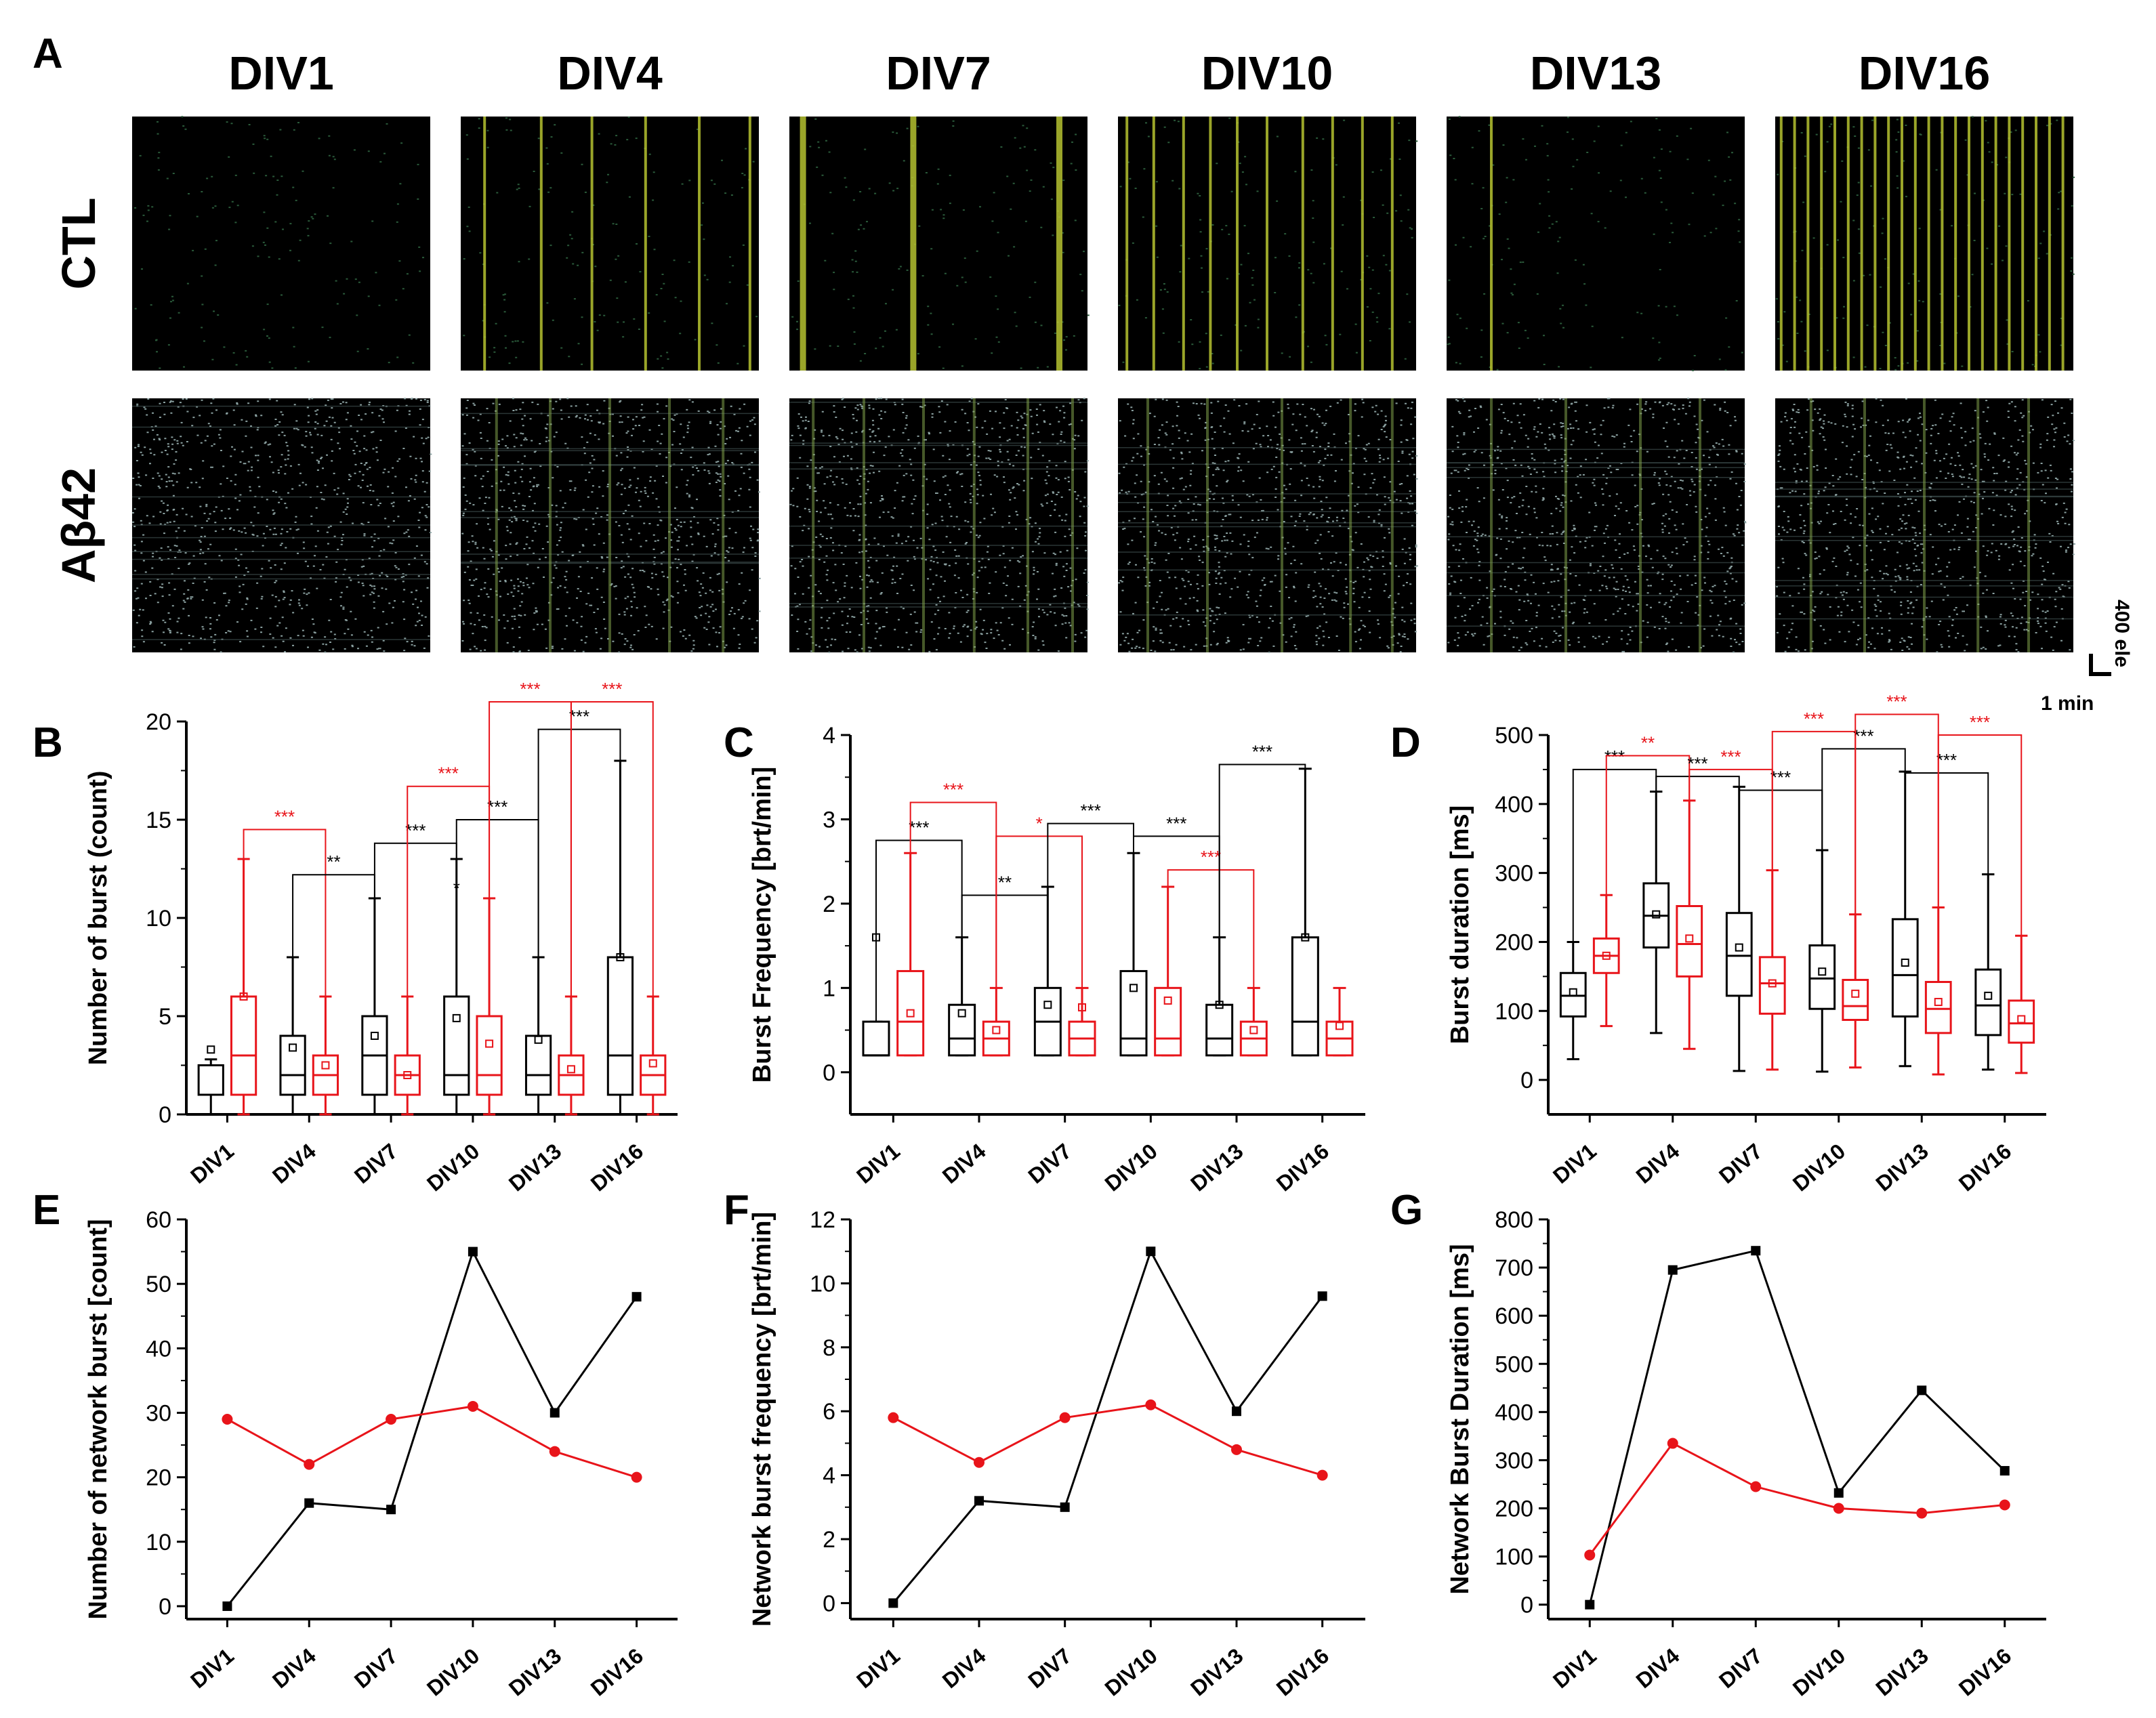 This screenshot has height=1718, width=2156. What do you see at coordinates (1268, 525) in the screenshot?
I see `raster-plot-div10-abeta42` at bounding box center [1268, 525].